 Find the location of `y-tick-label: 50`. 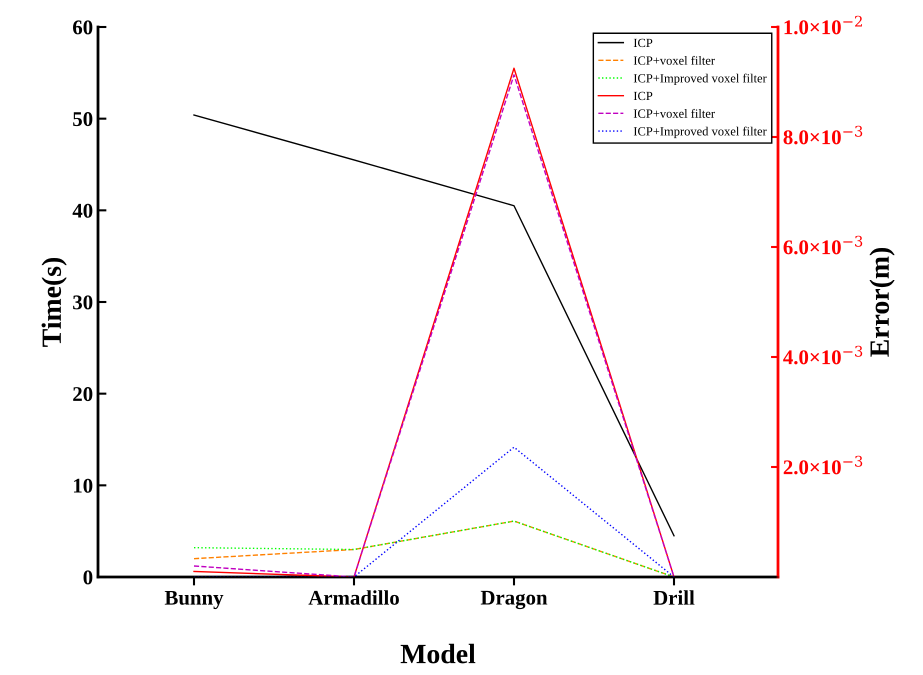

y-tick-label: 50 is located at coordinates (82, 119).